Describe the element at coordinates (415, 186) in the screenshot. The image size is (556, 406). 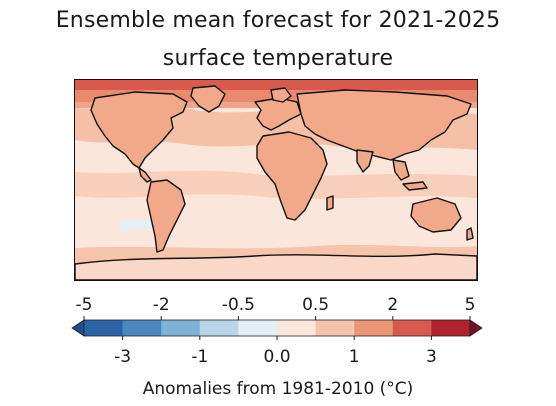
I see `landmass-indonesia` at that location.